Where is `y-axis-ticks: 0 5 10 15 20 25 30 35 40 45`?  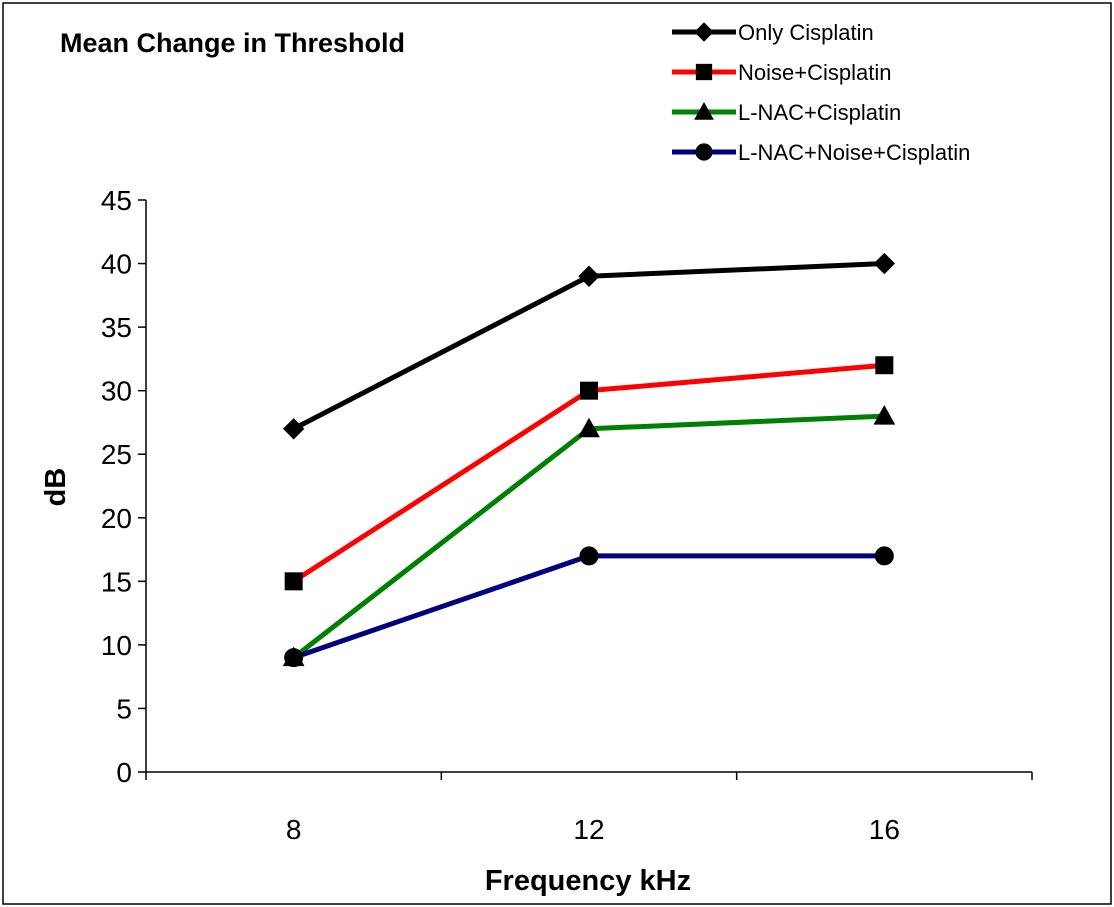 y-axis-ticks: 0 5 10 15 20 25 30 35 40 45 is located at coordinates (123, 486).